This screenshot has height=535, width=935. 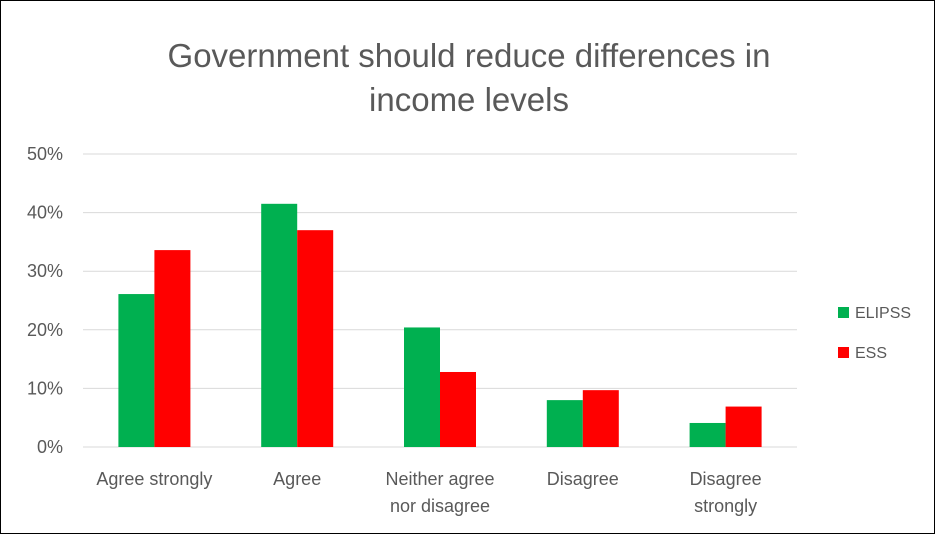 I want to click on x-category-label: strongly, so click(x=725, y=506).